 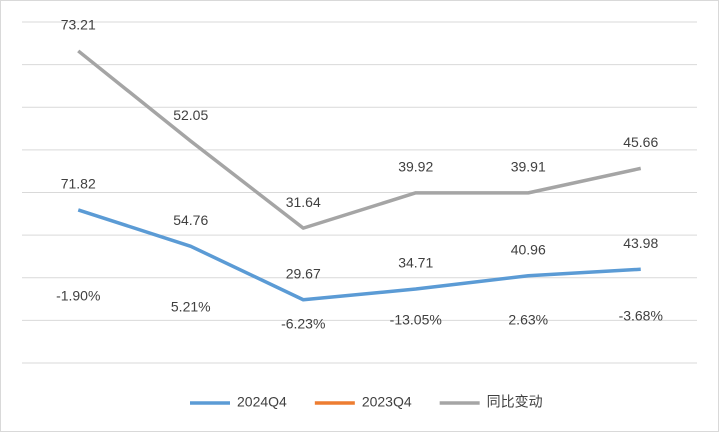 What do you see at coordinates (78, 25) in the screenshot?
I see `data-label: 73.21` at bounding box center [78, 25].